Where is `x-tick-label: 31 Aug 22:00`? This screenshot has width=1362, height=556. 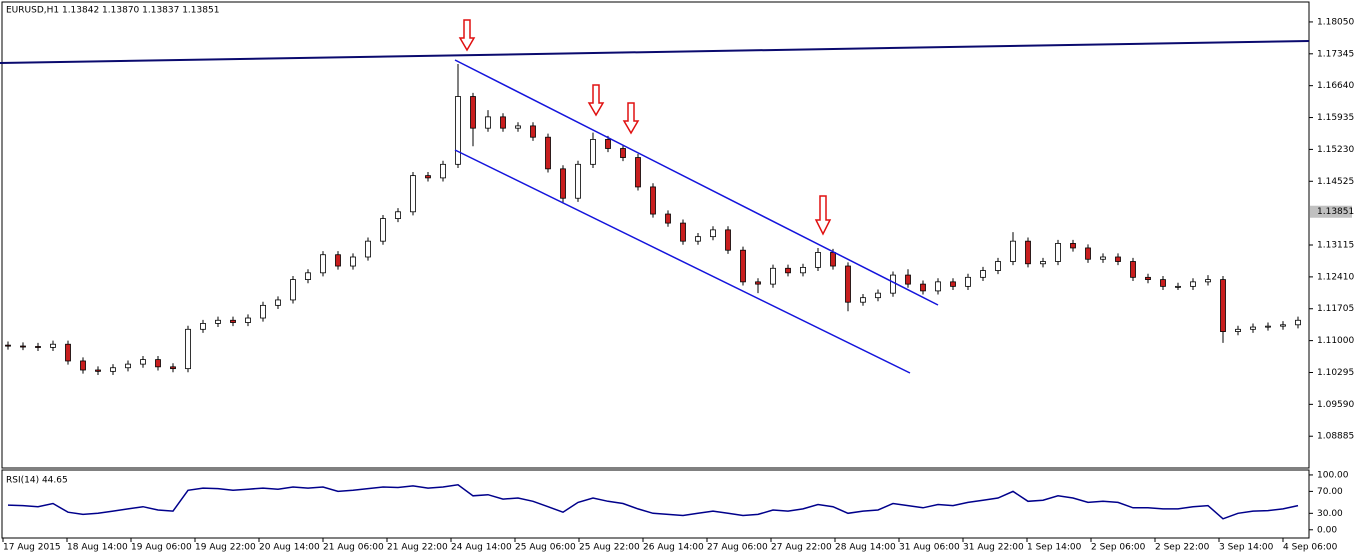
x-tick-label: 31 Aug 22:00 is located at coordinates (993, 548).